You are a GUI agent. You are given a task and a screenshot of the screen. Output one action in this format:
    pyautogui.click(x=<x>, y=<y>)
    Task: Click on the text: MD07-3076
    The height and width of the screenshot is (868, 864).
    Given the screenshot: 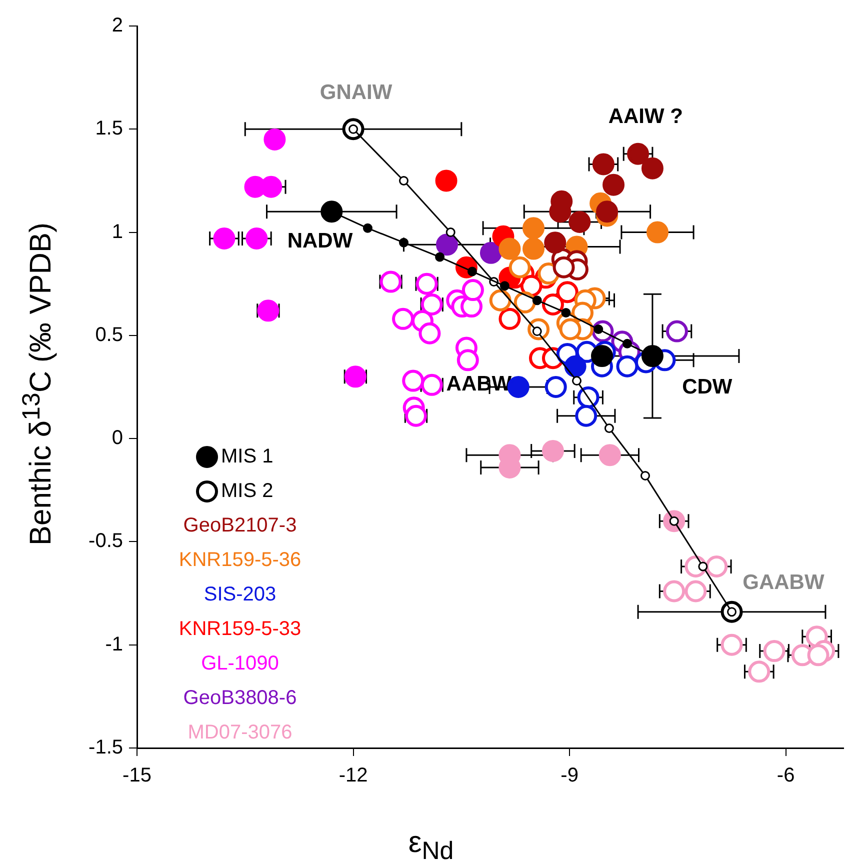 What is the action you would take?
    pyautogui.click(x=240, y=733)
    